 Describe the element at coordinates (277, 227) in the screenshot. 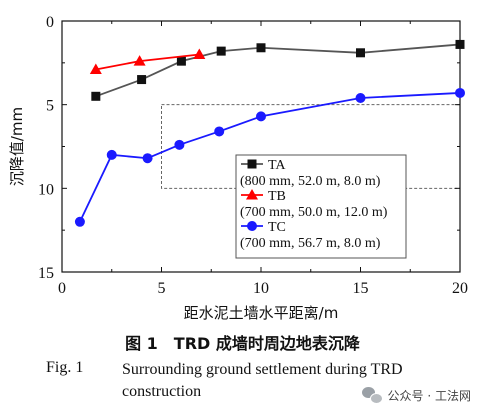

I see `legend-name-tc: TC` at that location.